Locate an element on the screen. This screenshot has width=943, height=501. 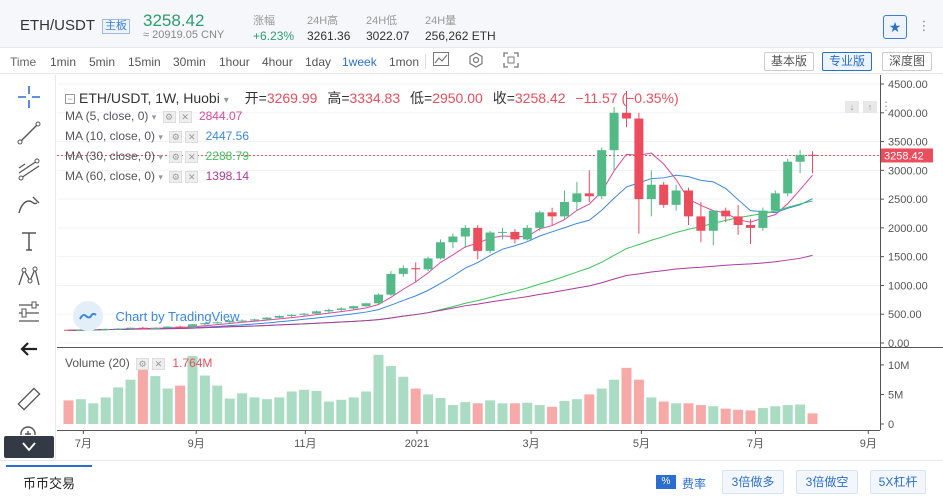
price-tick-label: 3000.00 is located at coordinates (908, 171).